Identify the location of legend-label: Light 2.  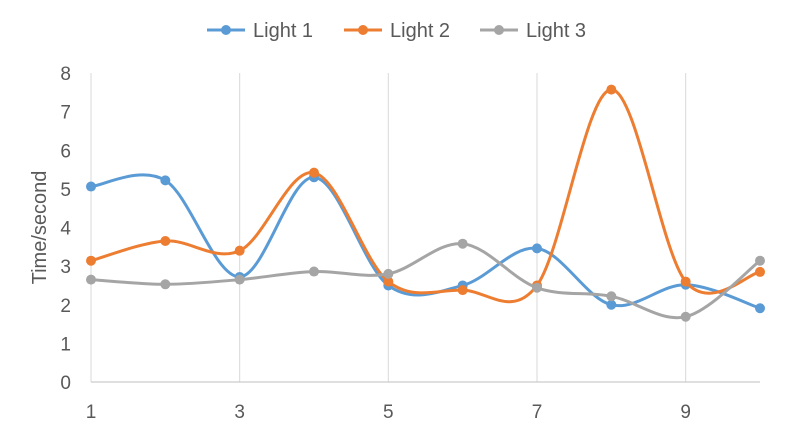
(420, 31).